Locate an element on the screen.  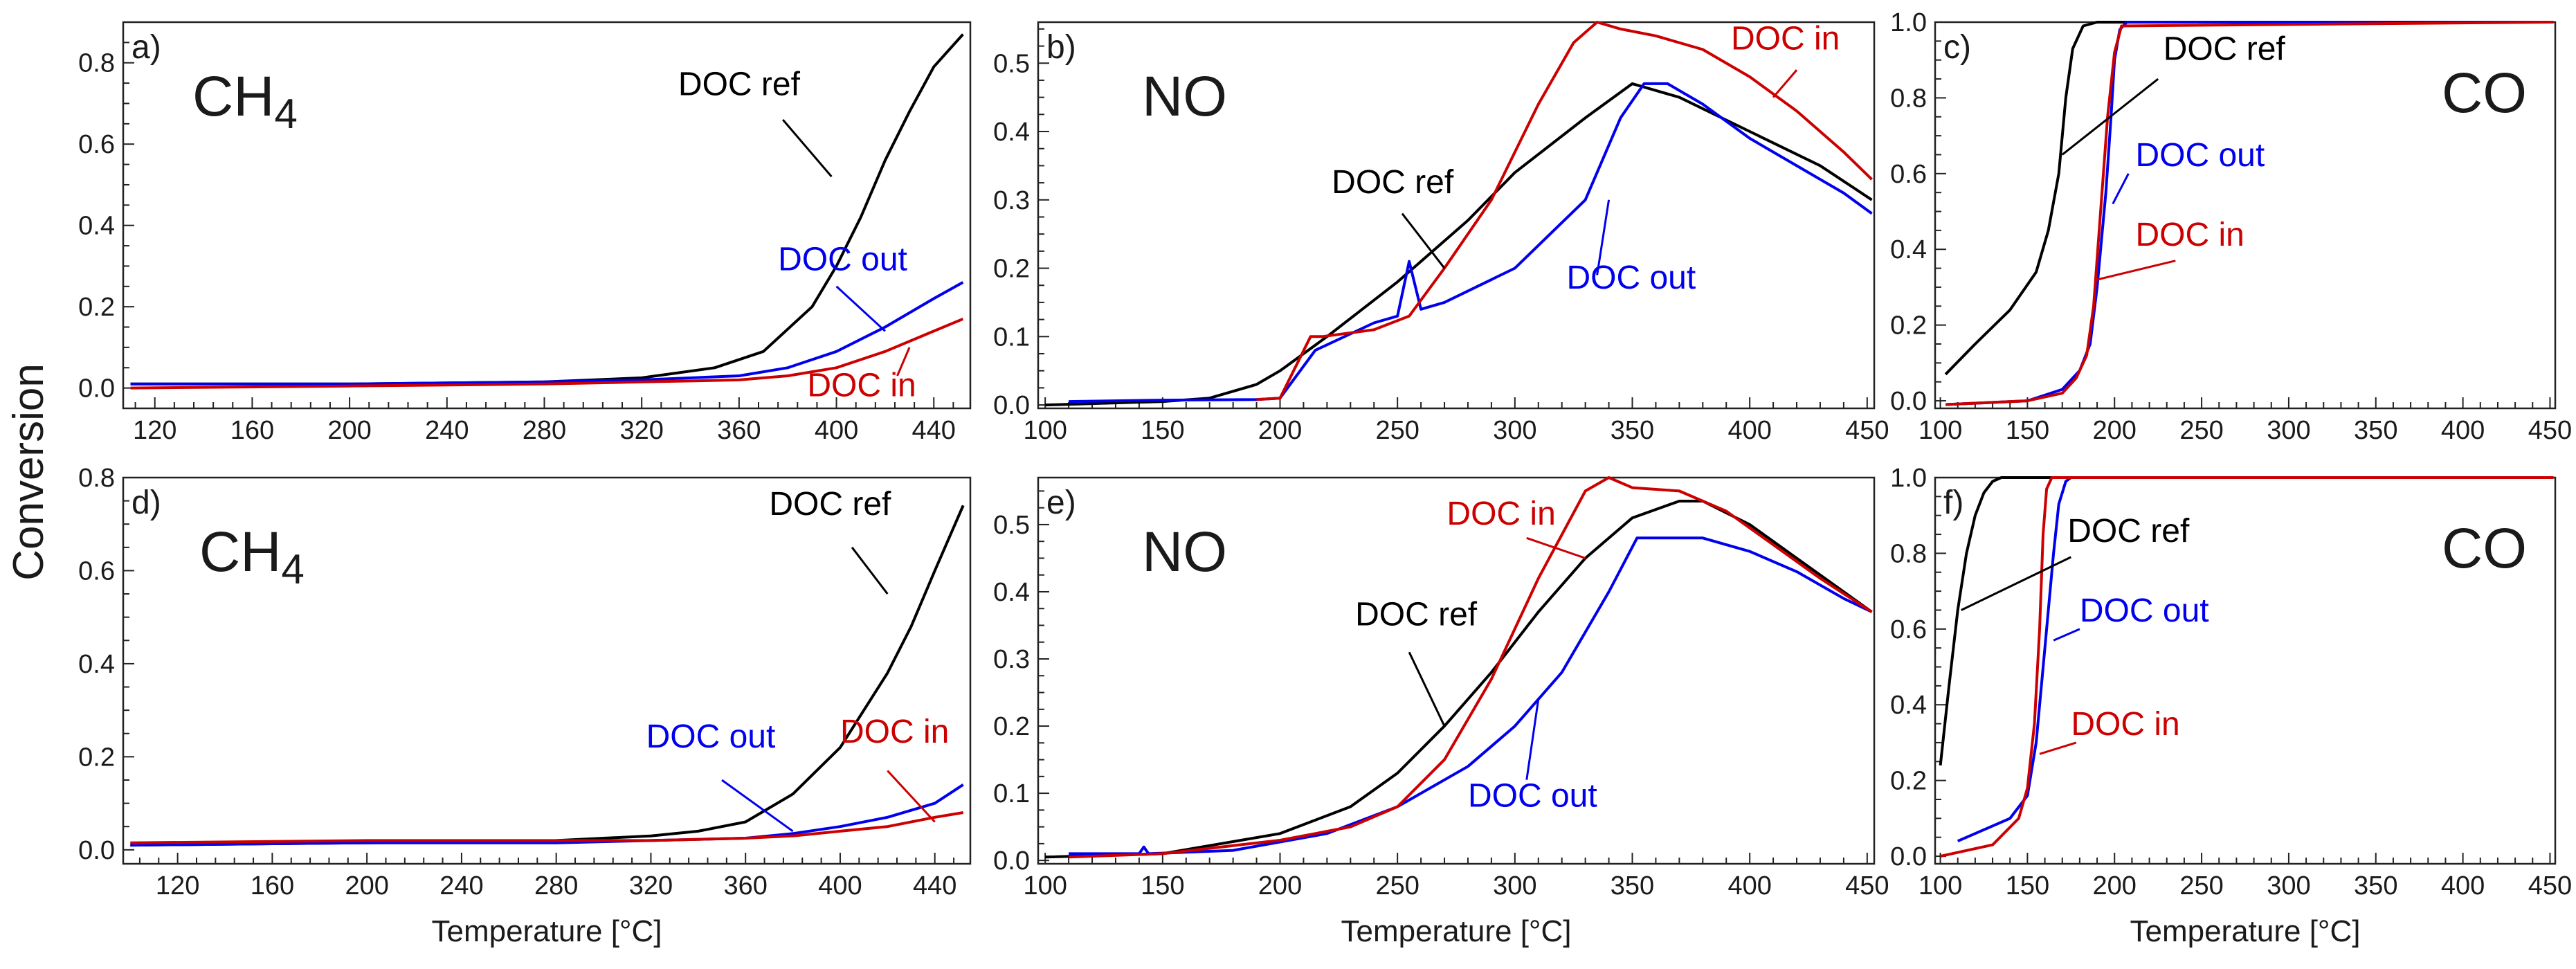
panel-label: a) is located at coordinates (146, 47).